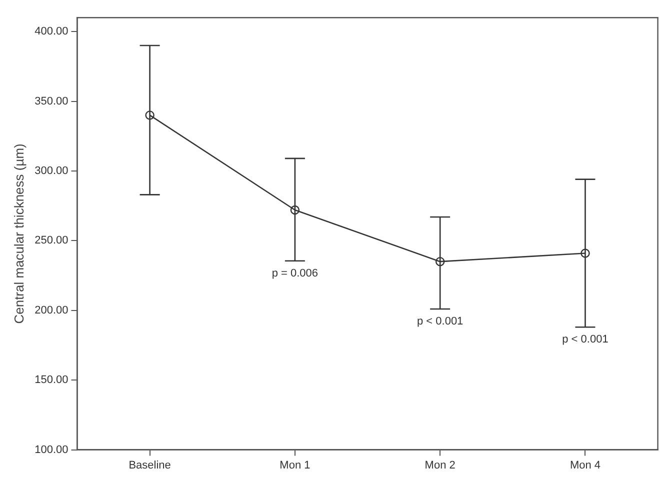  What do you see at coordinates (51, 310) in the screenshot?
I see `y-tick-label: 200.00` at bounding box center [51, 310].